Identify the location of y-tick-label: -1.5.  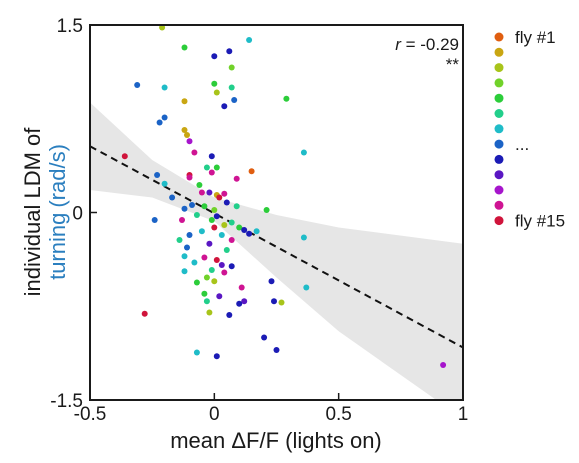
(66, 401).